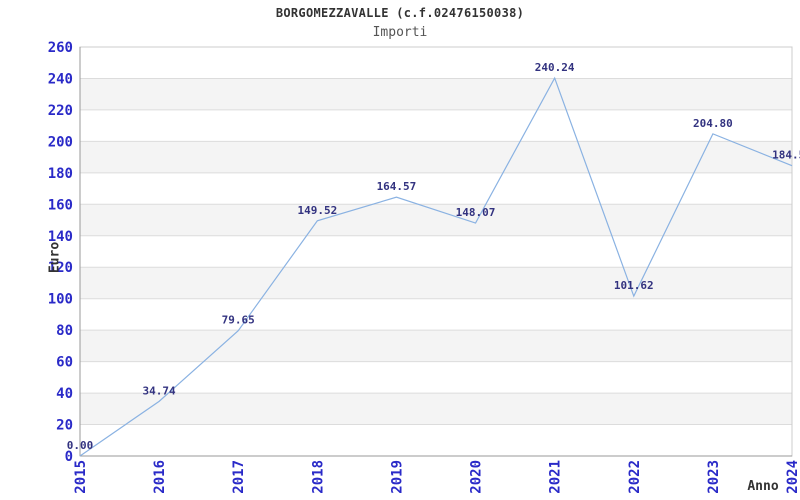 The width and height of the screenshot is (800, 500). What do you see at coordinates (400, 13) in the screenshot?
I see `chart-title: BORGOMEZZAVALLE (c.f.02476150038)` at bounding box center [400, 13].